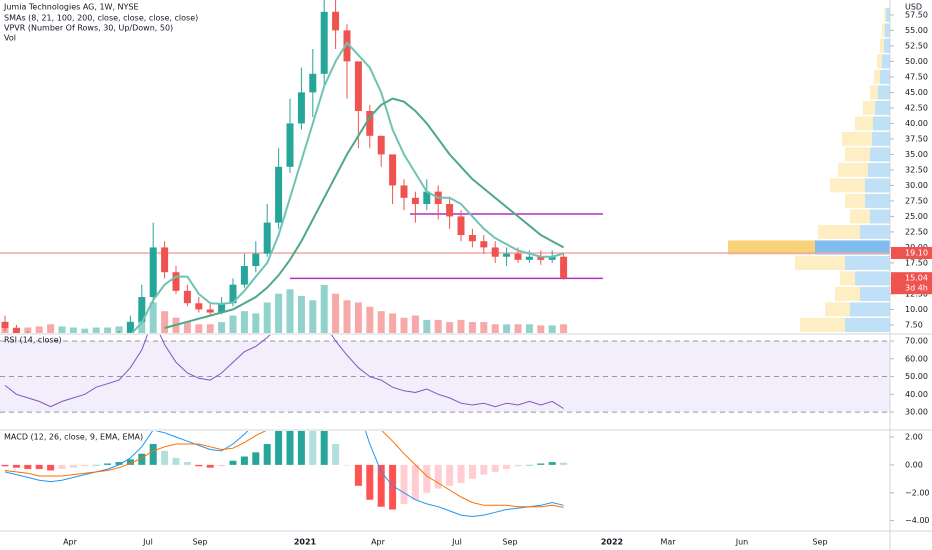  What do you see at coordinates (33, 340) in the screenshot?
I see `rsi-title: RSI (14, close)` at bounding box center [33, 340].